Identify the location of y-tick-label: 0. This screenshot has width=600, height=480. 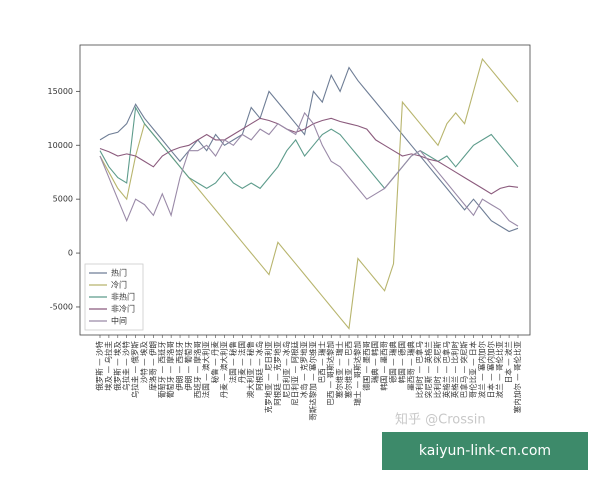
(70, 253).